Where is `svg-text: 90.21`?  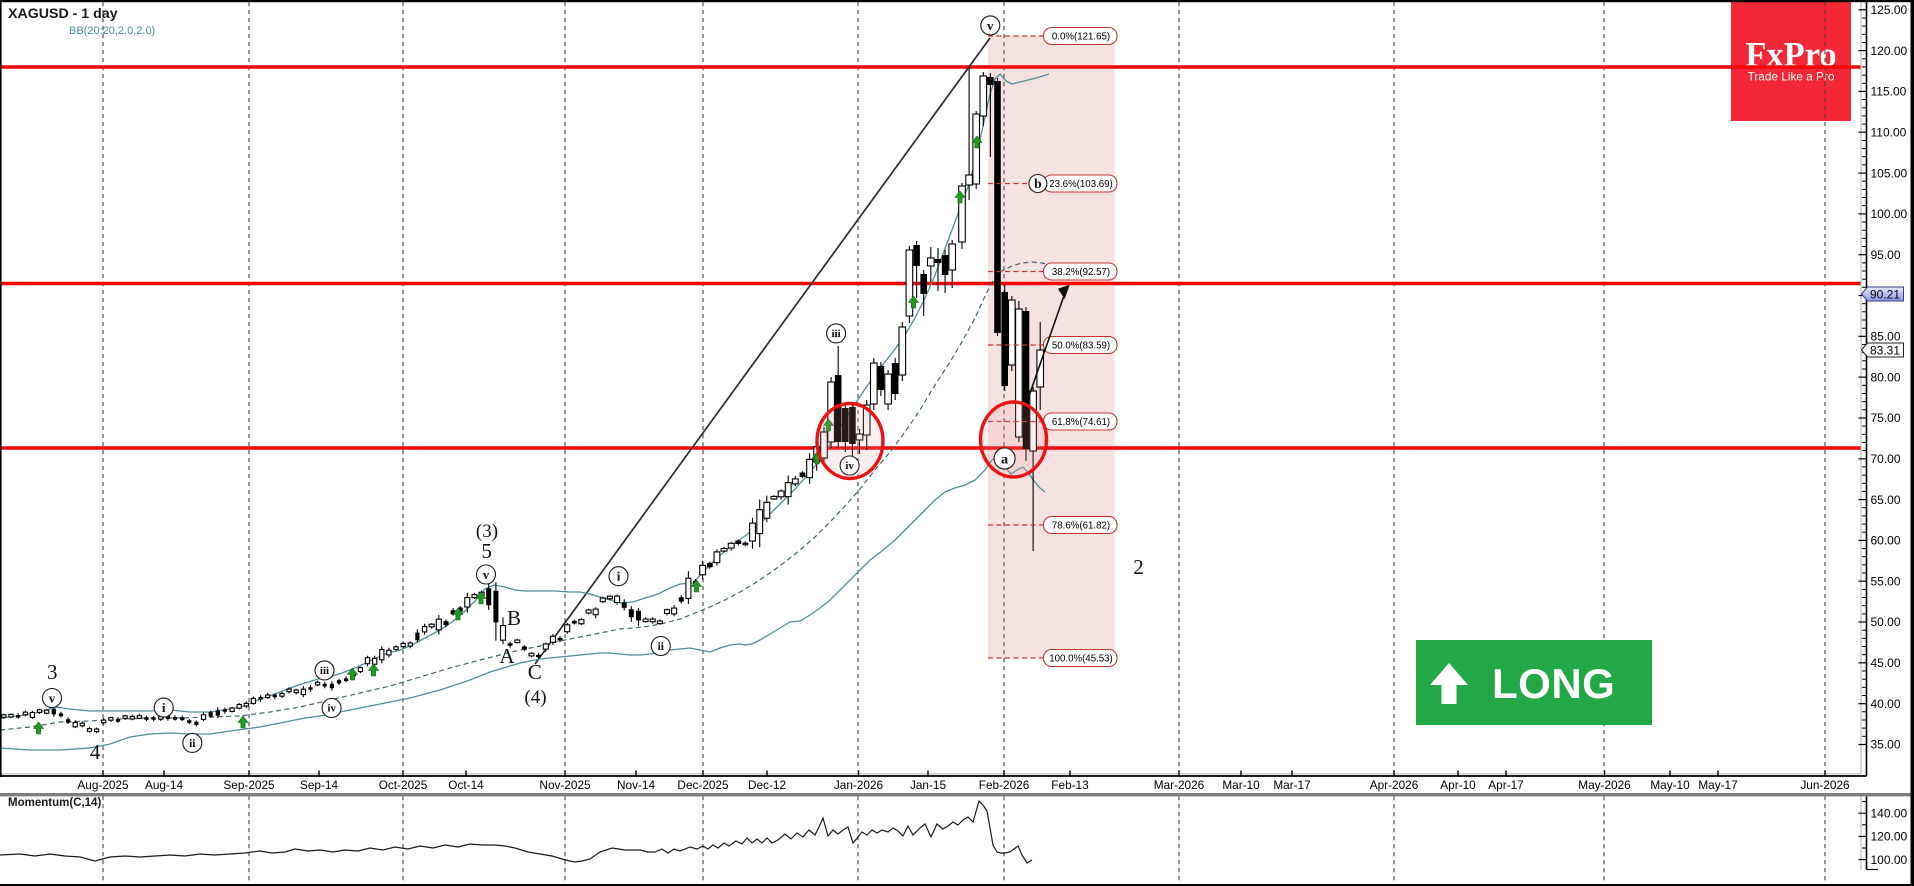
svg-text: 90.21 is located at coordinates (1885, 294).